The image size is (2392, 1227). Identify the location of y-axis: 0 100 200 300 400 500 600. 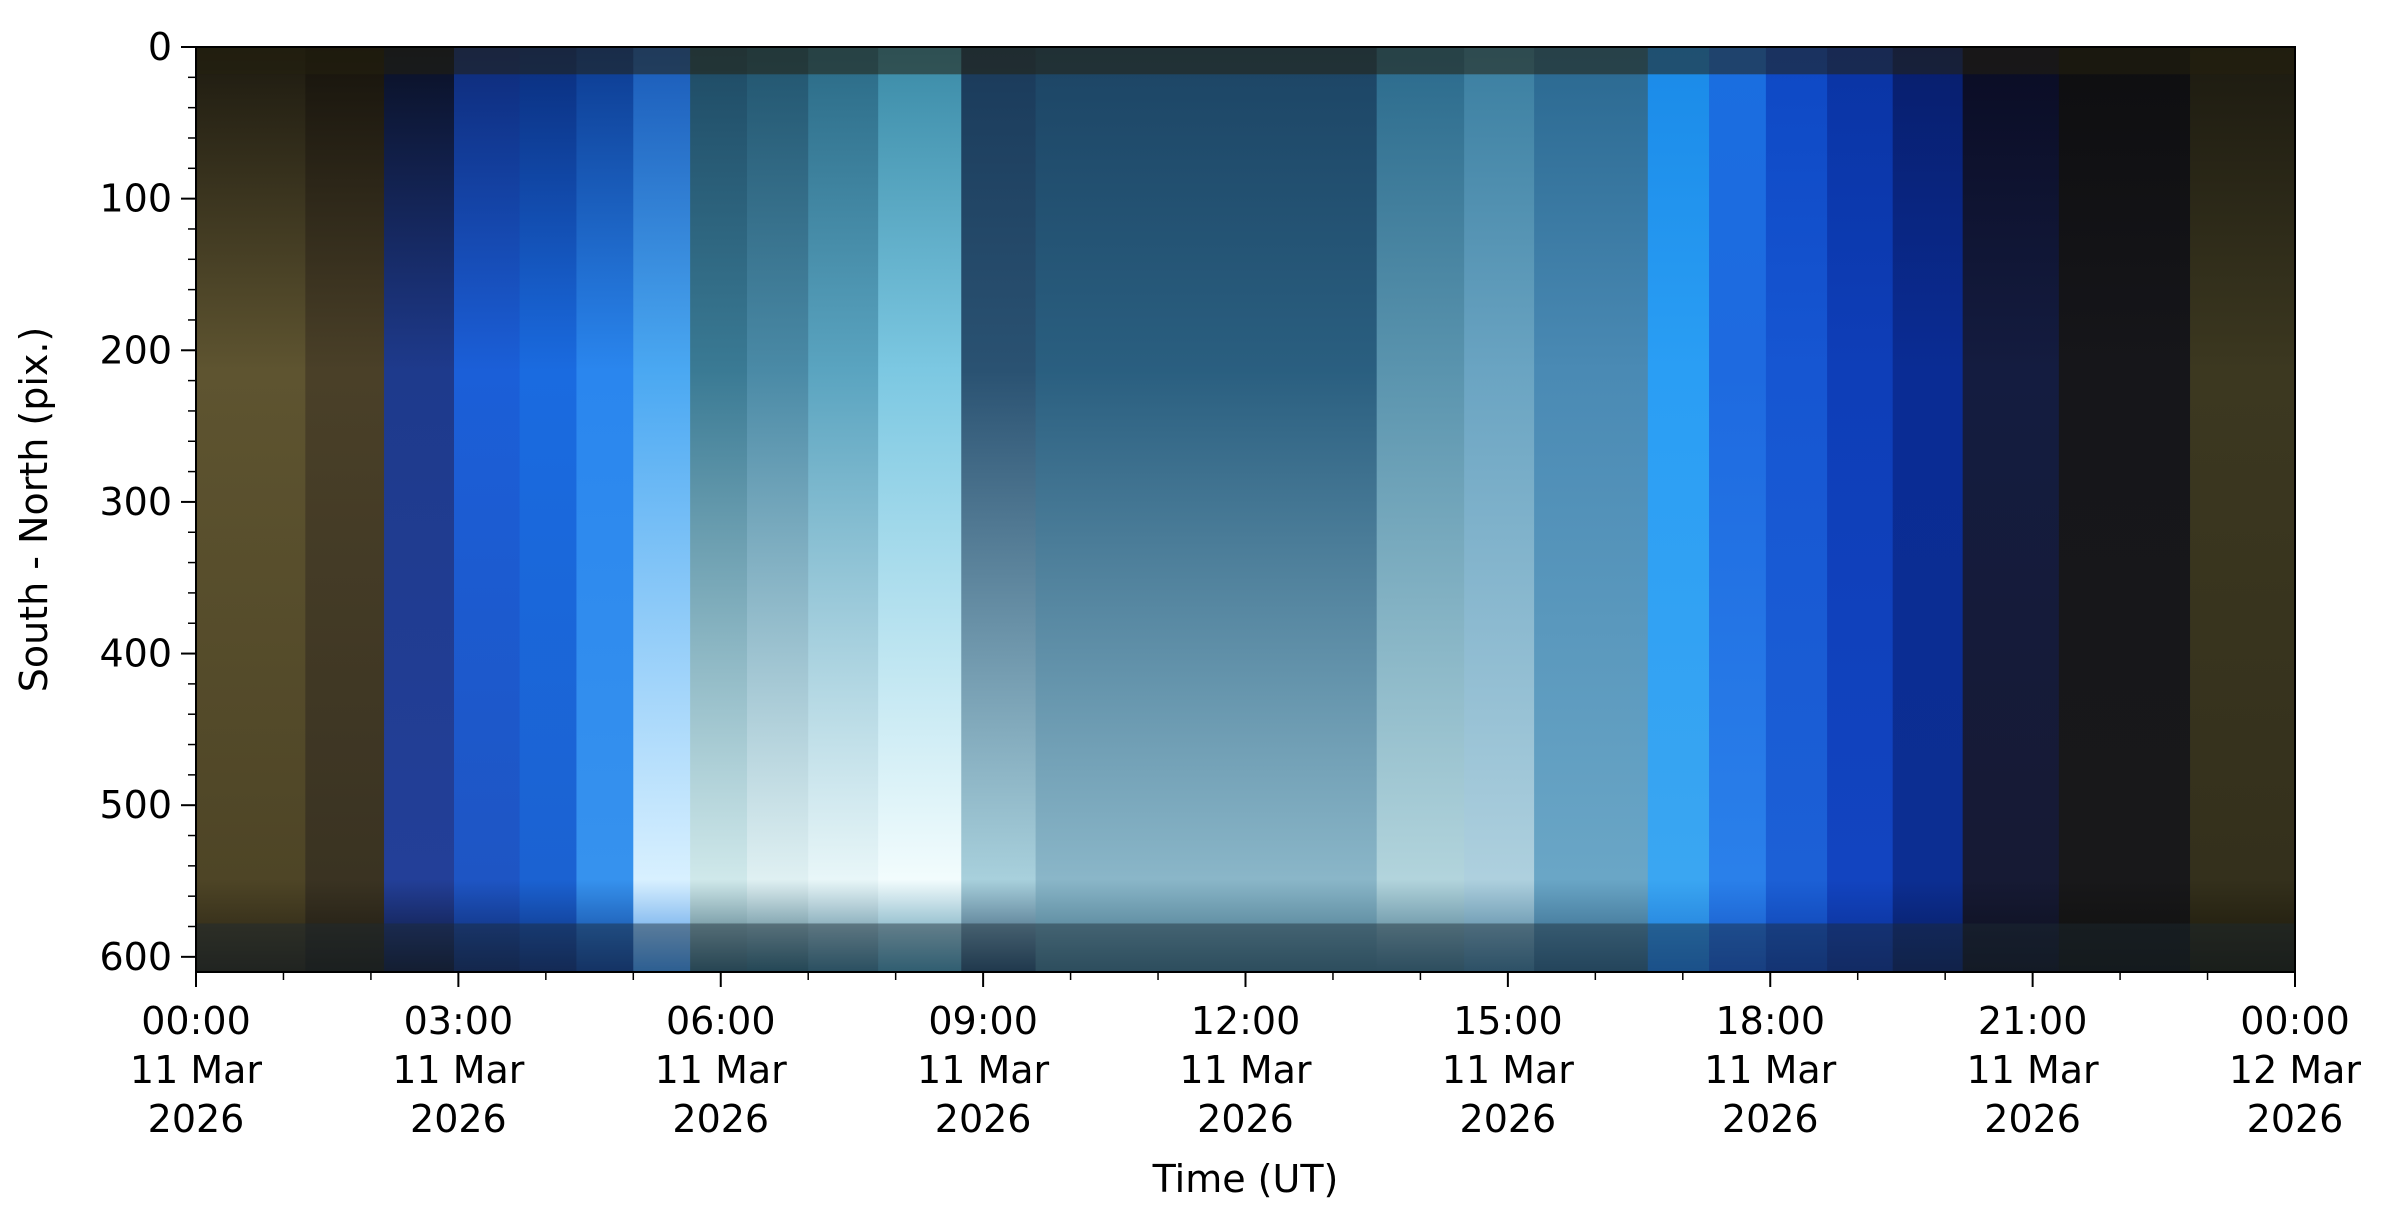
(147, 502).